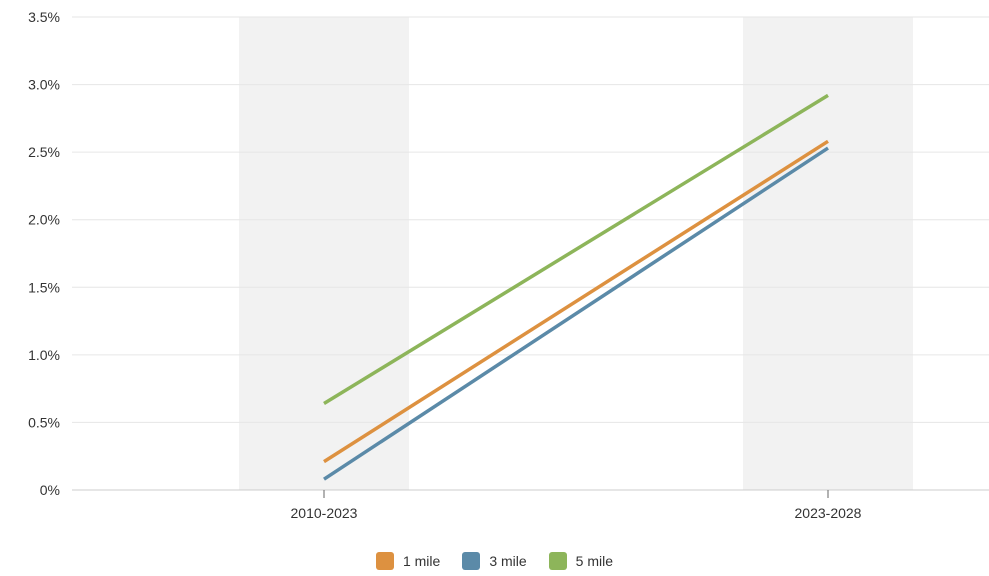 The height and width of the screenshot is (576, 989). Describe the element at coordinates (576, 505) in the screenshot. I see `x-axis: 2010-2023 2023-2028` at that location.